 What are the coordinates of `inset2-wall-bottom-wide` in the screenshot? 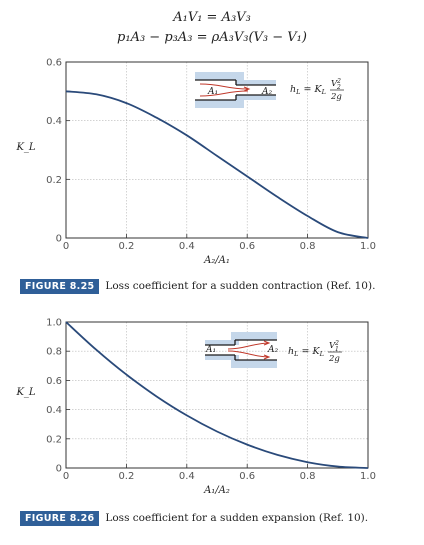 It's located at (256, 364).